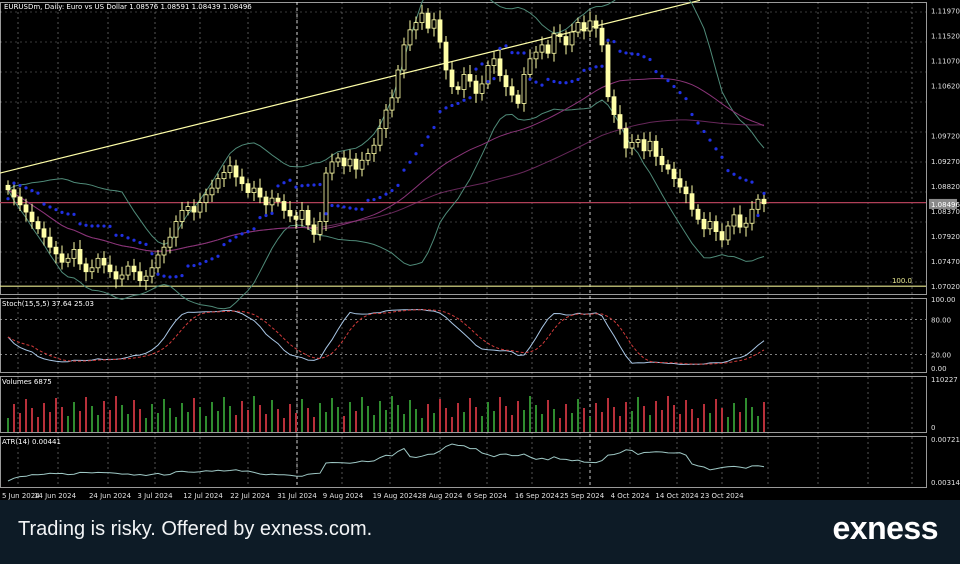  I want to click on date-tick-label: 19 Aug 2024, so click(395, 496).